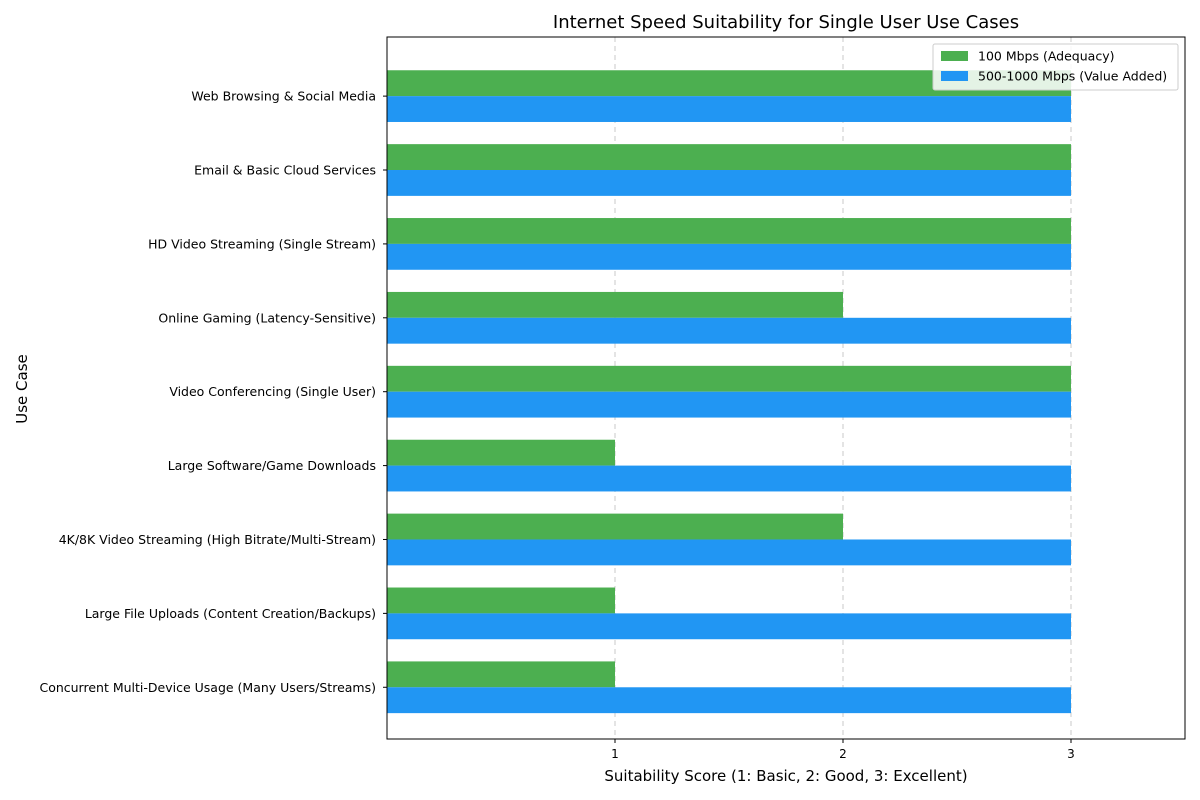 This screenshot has height=800, width=1200. What do you see at coordinates (285, 170) in the screenshot?
I see `category-label-2: Email & Basic Cloud Services` at bounding box center [285, 170].